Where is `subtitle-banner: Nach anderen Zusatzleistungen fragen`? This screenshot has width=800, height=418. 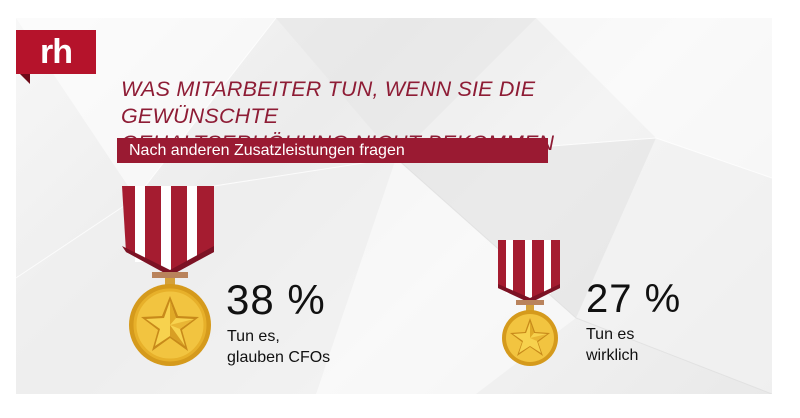 subtitle-banner: Nach anderen Zusatzleistungen fragen is located at coordinates (332, 150).